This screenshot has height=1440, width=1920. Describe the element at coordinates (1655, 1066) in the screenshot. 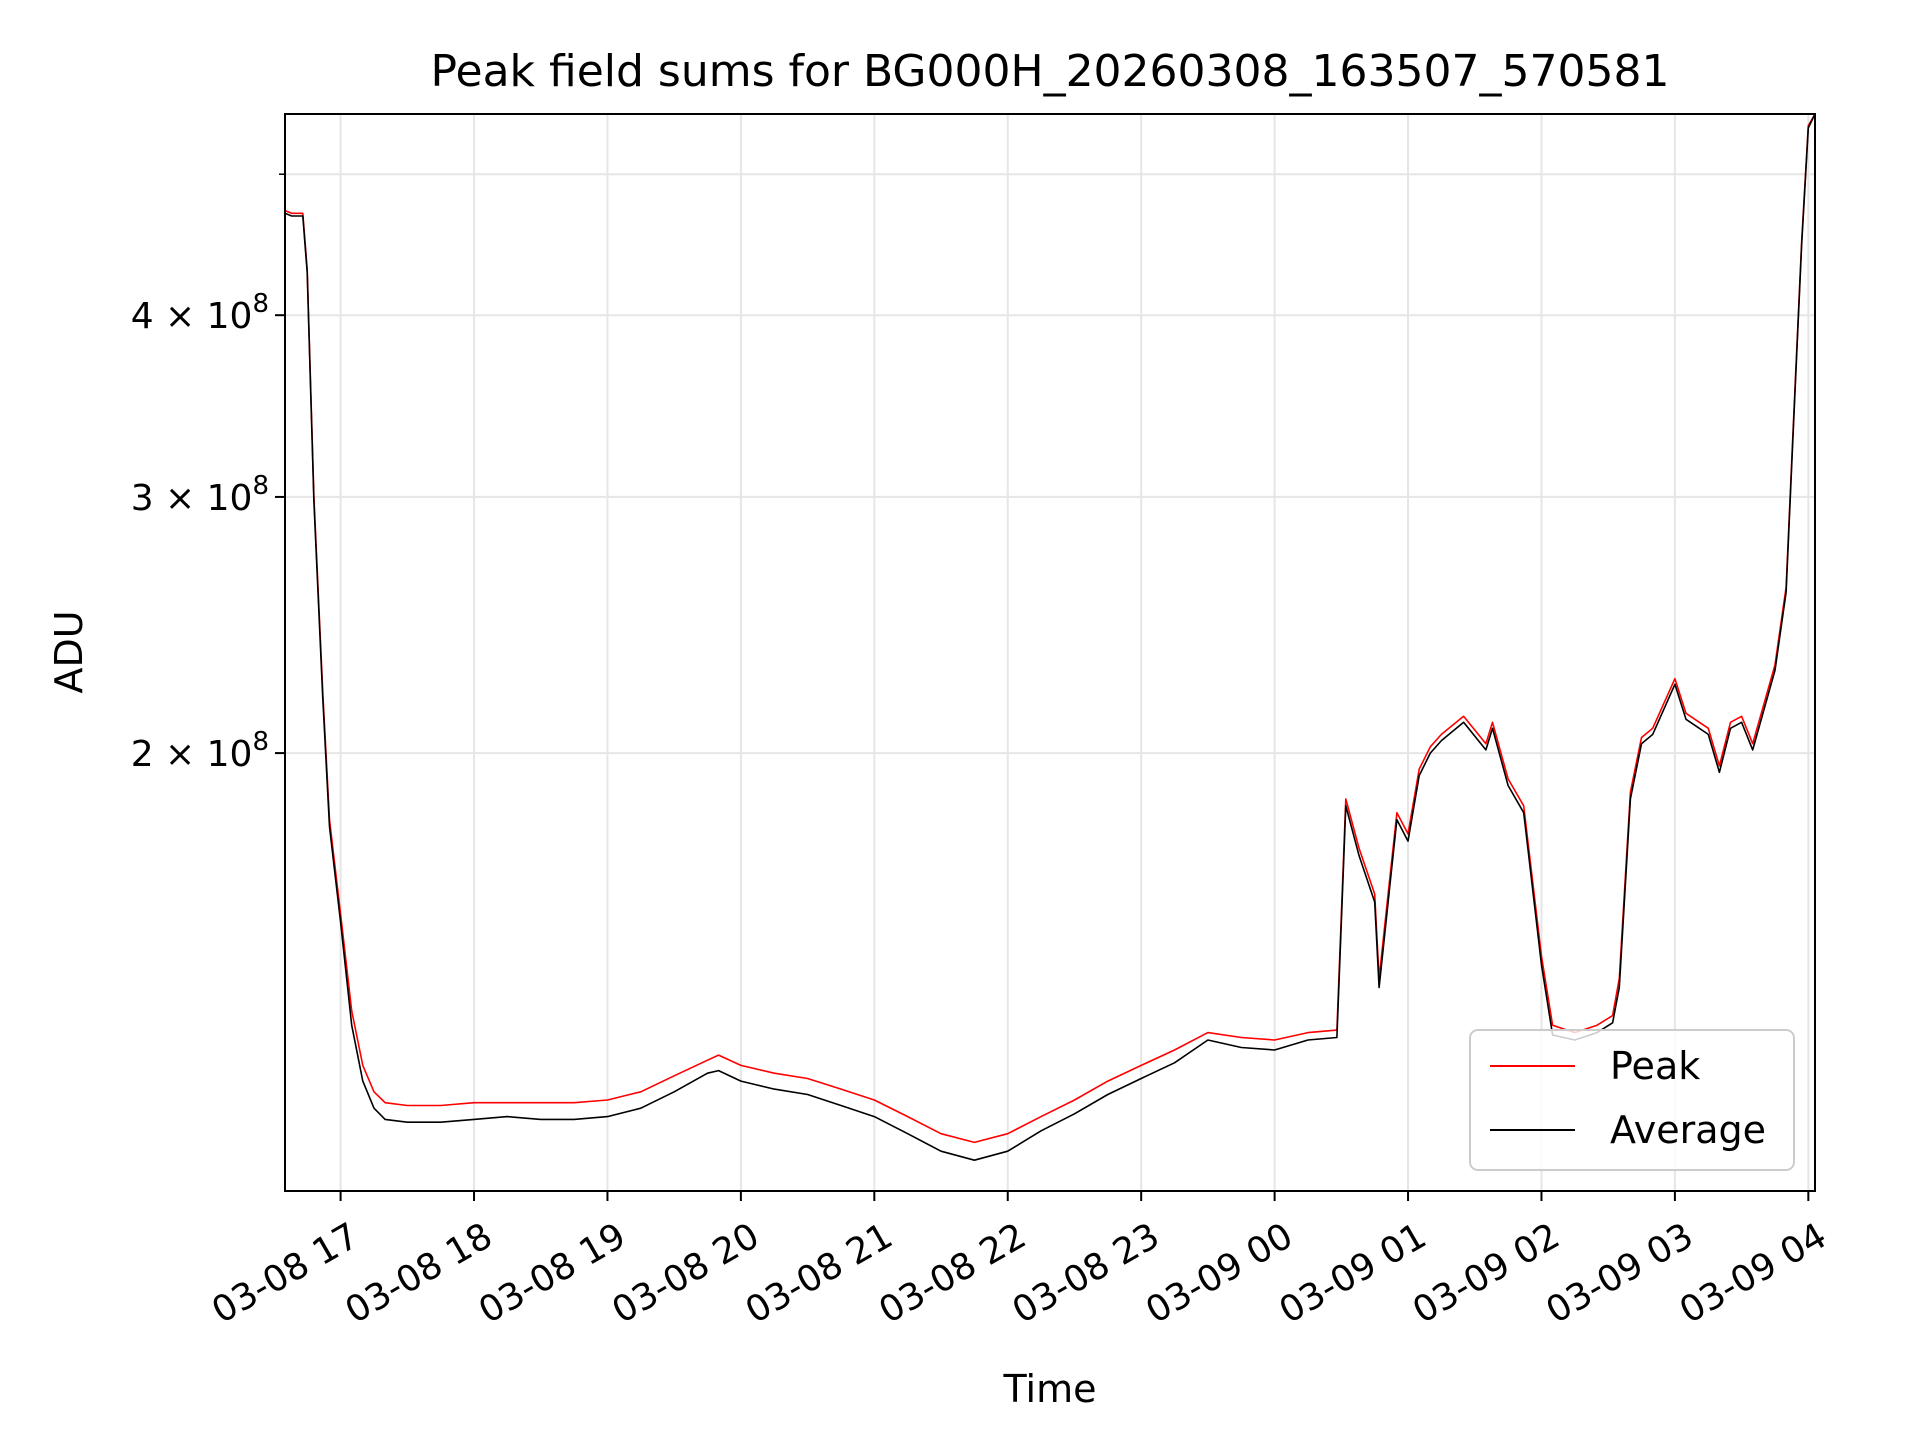

I see `legend-label-peak: Peak` at that location.